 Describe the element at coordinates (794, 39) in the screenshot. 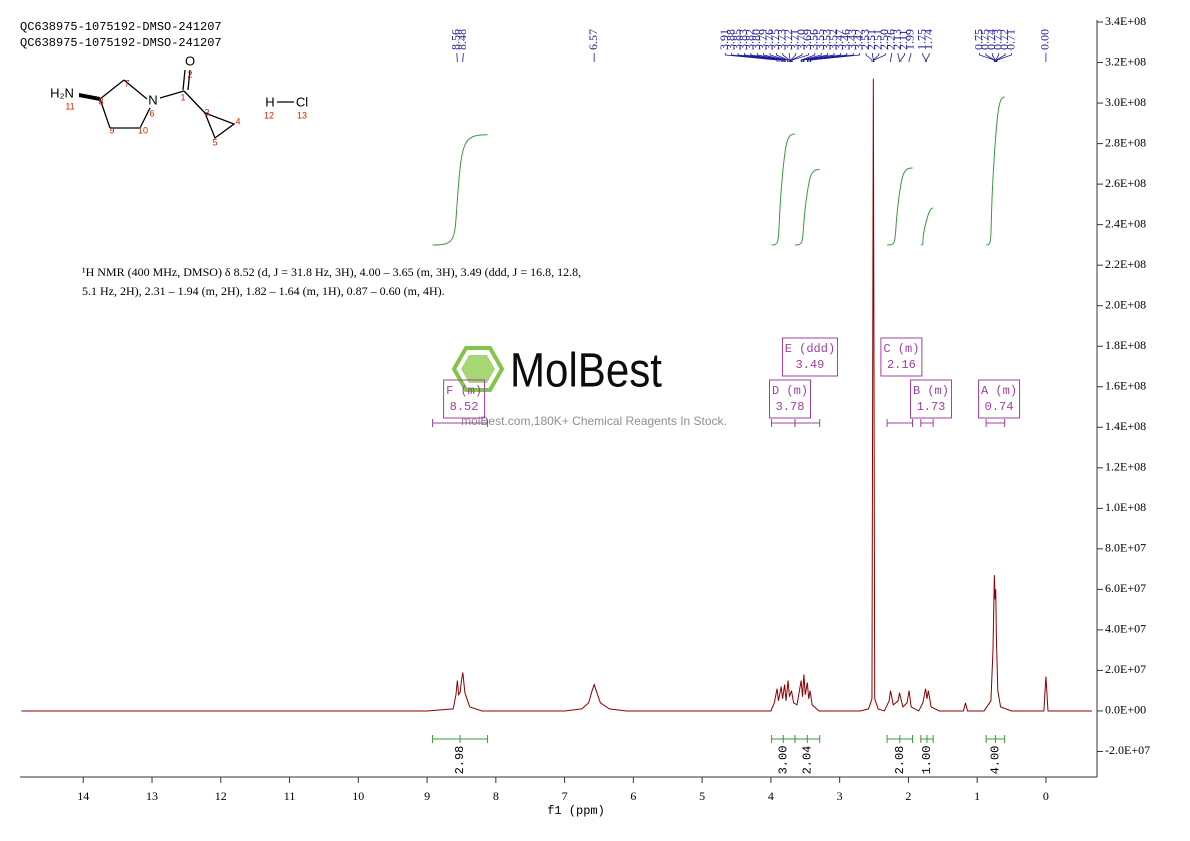

I see `peak-label: 3.71` at that location.